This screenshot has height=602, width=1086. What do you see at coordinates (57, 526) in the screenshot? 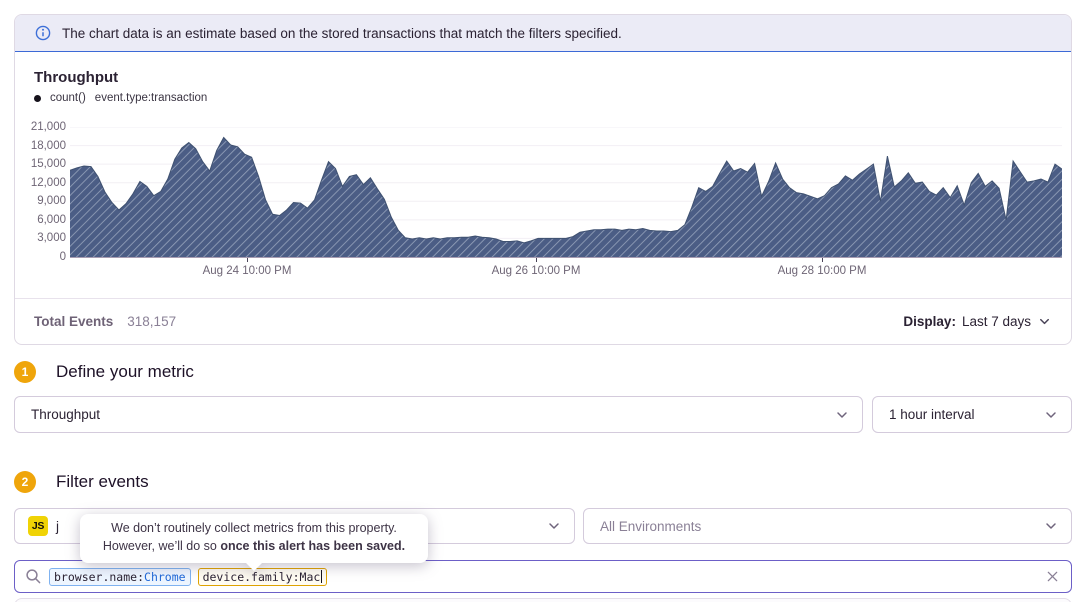
I see `project-dropdown-value: j` at bounding box center [57, 526].